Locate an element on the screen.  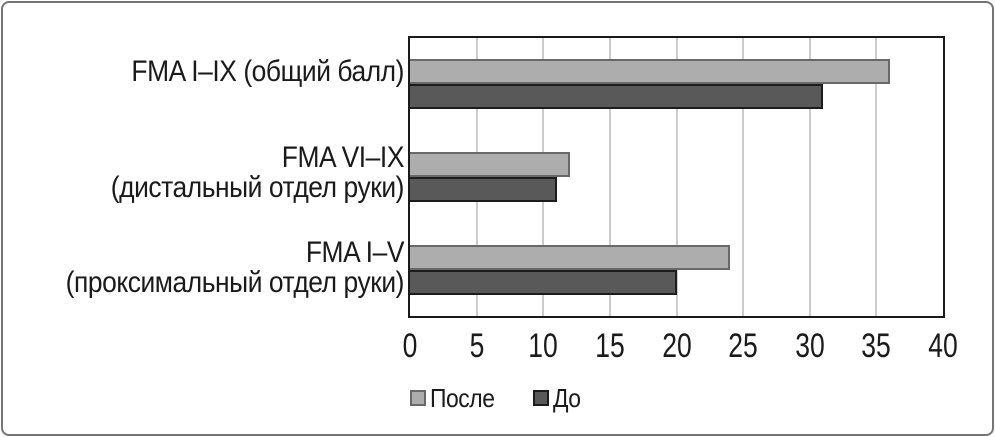
category-label-3: FMA I–V (проксимальный отдел руки) is located at coordinates (235, 267).